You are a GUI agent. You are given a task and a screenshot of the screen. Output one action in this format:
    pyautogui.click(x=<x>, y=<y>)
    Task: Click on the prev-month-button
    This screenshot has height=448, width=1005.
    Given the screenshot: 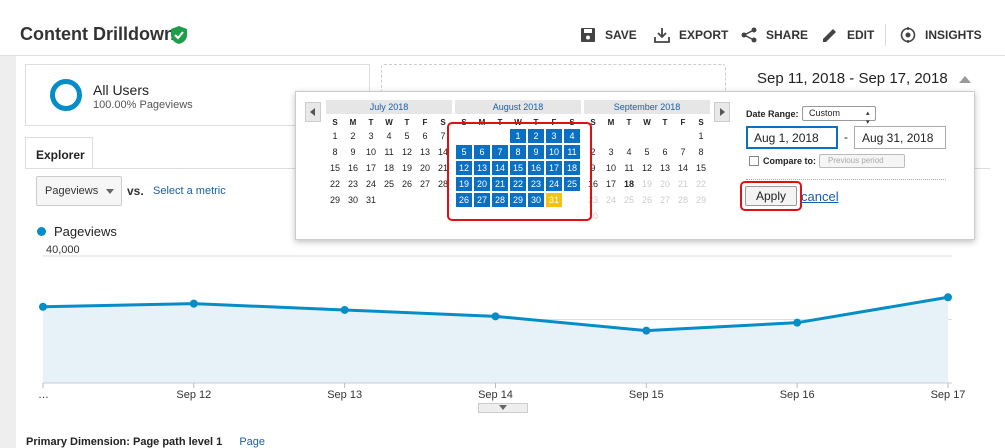 What is the action you would take?
    pyautogui.click(x=313, y=112)
    